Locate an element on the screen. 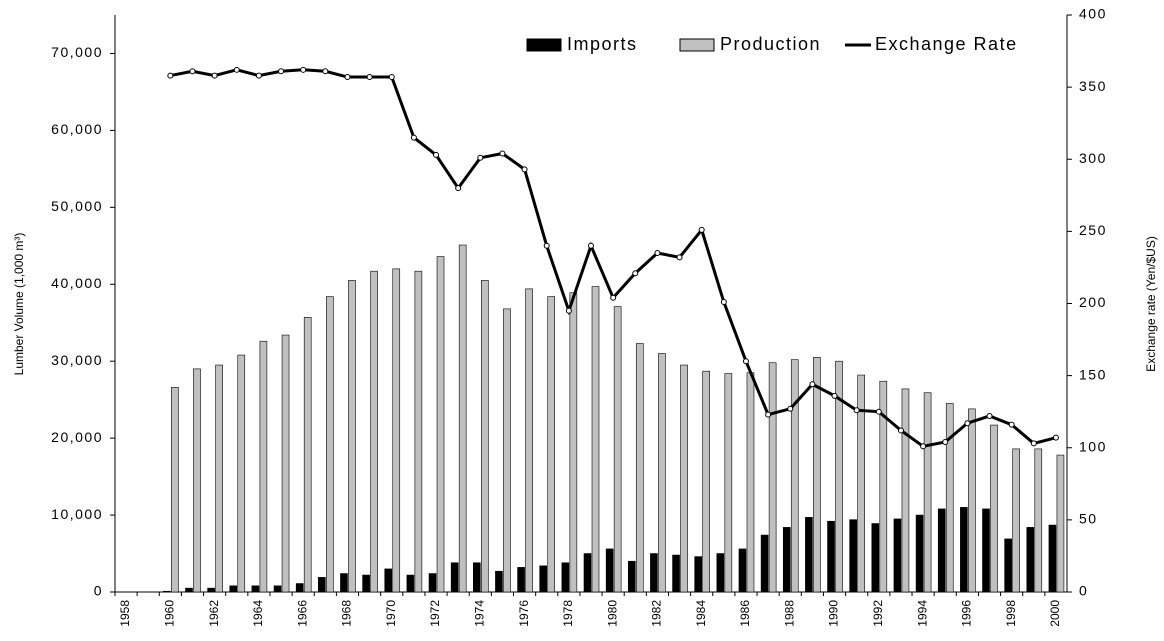 The width and height of the screenshot is (1164, 641). y2-tick-label: 0 is located at coordinates (1083, 591).